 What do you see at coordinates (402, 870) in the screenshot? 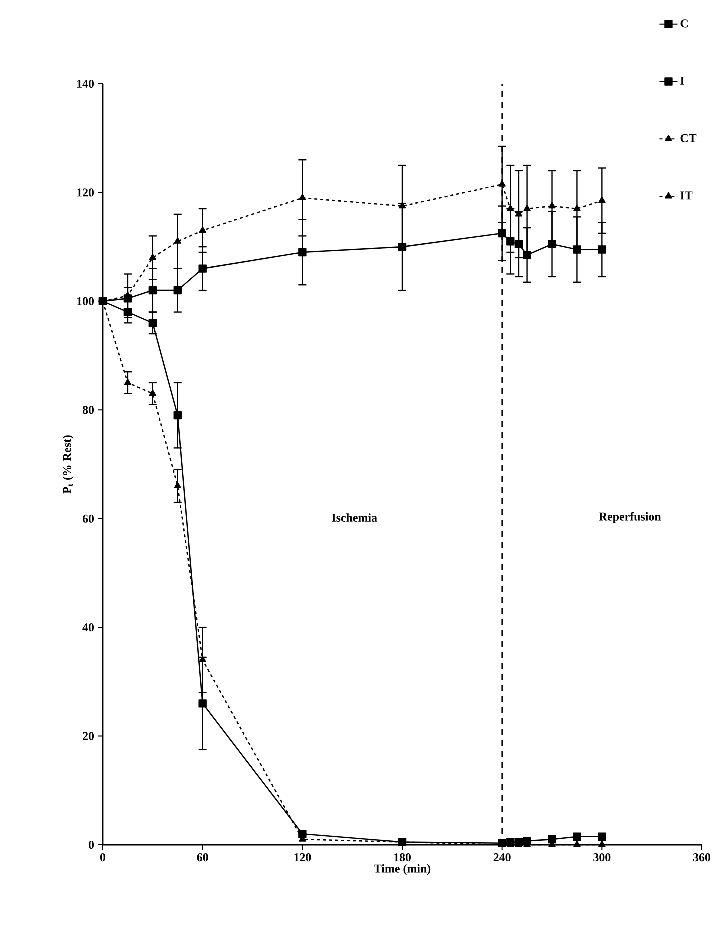
I see `x-axis-title: Time (min)` at bounding box center [402, 870].